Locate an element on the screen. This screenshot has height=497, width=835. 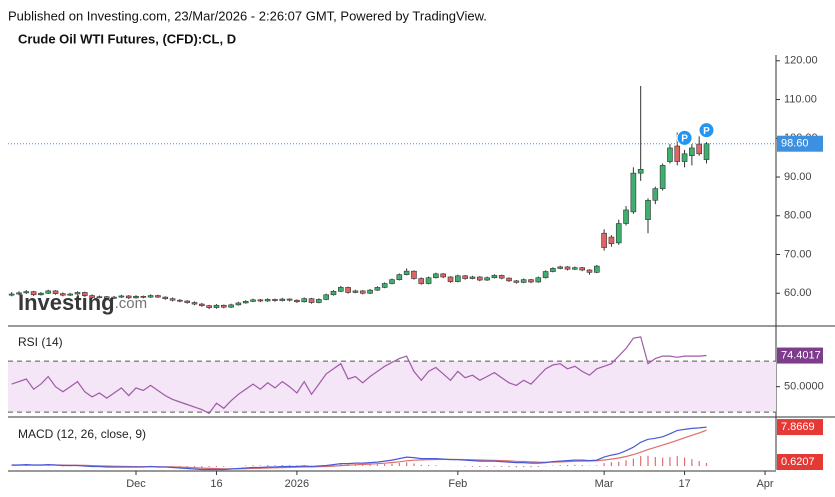
rsi-title: RSI (14) is located at coordinates (40, 342).